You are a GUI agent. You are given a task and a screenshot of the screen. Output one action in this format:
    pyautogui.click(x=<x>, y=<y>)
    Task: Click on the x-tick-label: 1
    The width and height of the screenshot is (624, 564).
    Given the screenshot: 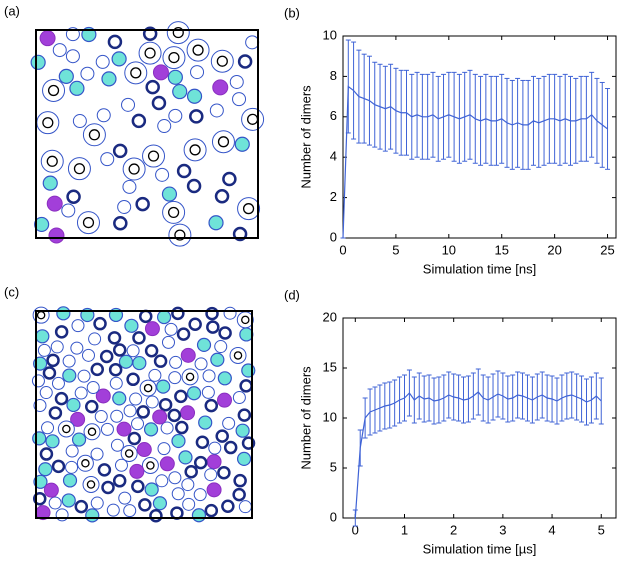 What is the action you would take?
    pyautogui.click(x=404, y=529)
    